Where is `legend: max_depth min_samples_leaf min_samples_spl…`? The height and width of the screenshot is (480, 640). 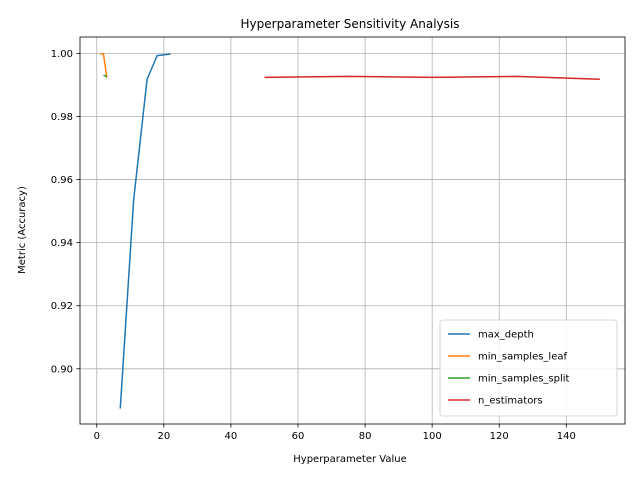
legend: max_depth min_samples_leaf min_samples_spl… is located at coordinates (528, 368).